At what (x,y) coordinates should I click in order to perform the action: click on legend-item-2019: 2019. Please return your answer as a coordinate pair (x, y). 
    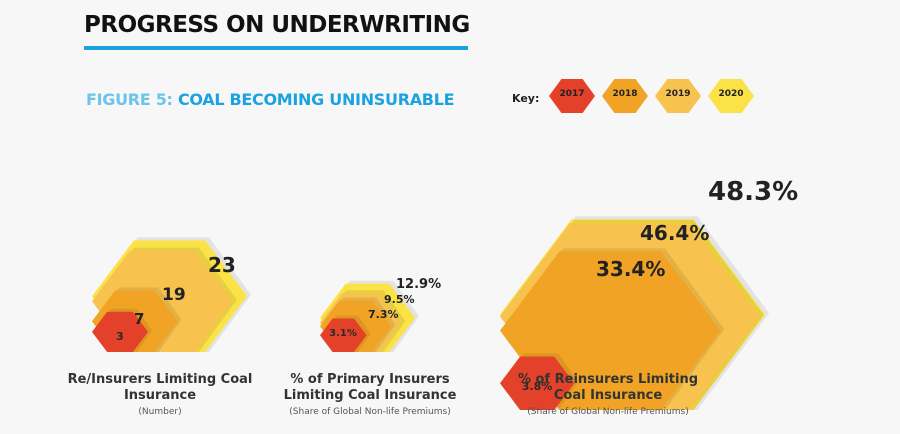
    Looking at the image, I should click on (678, 96).